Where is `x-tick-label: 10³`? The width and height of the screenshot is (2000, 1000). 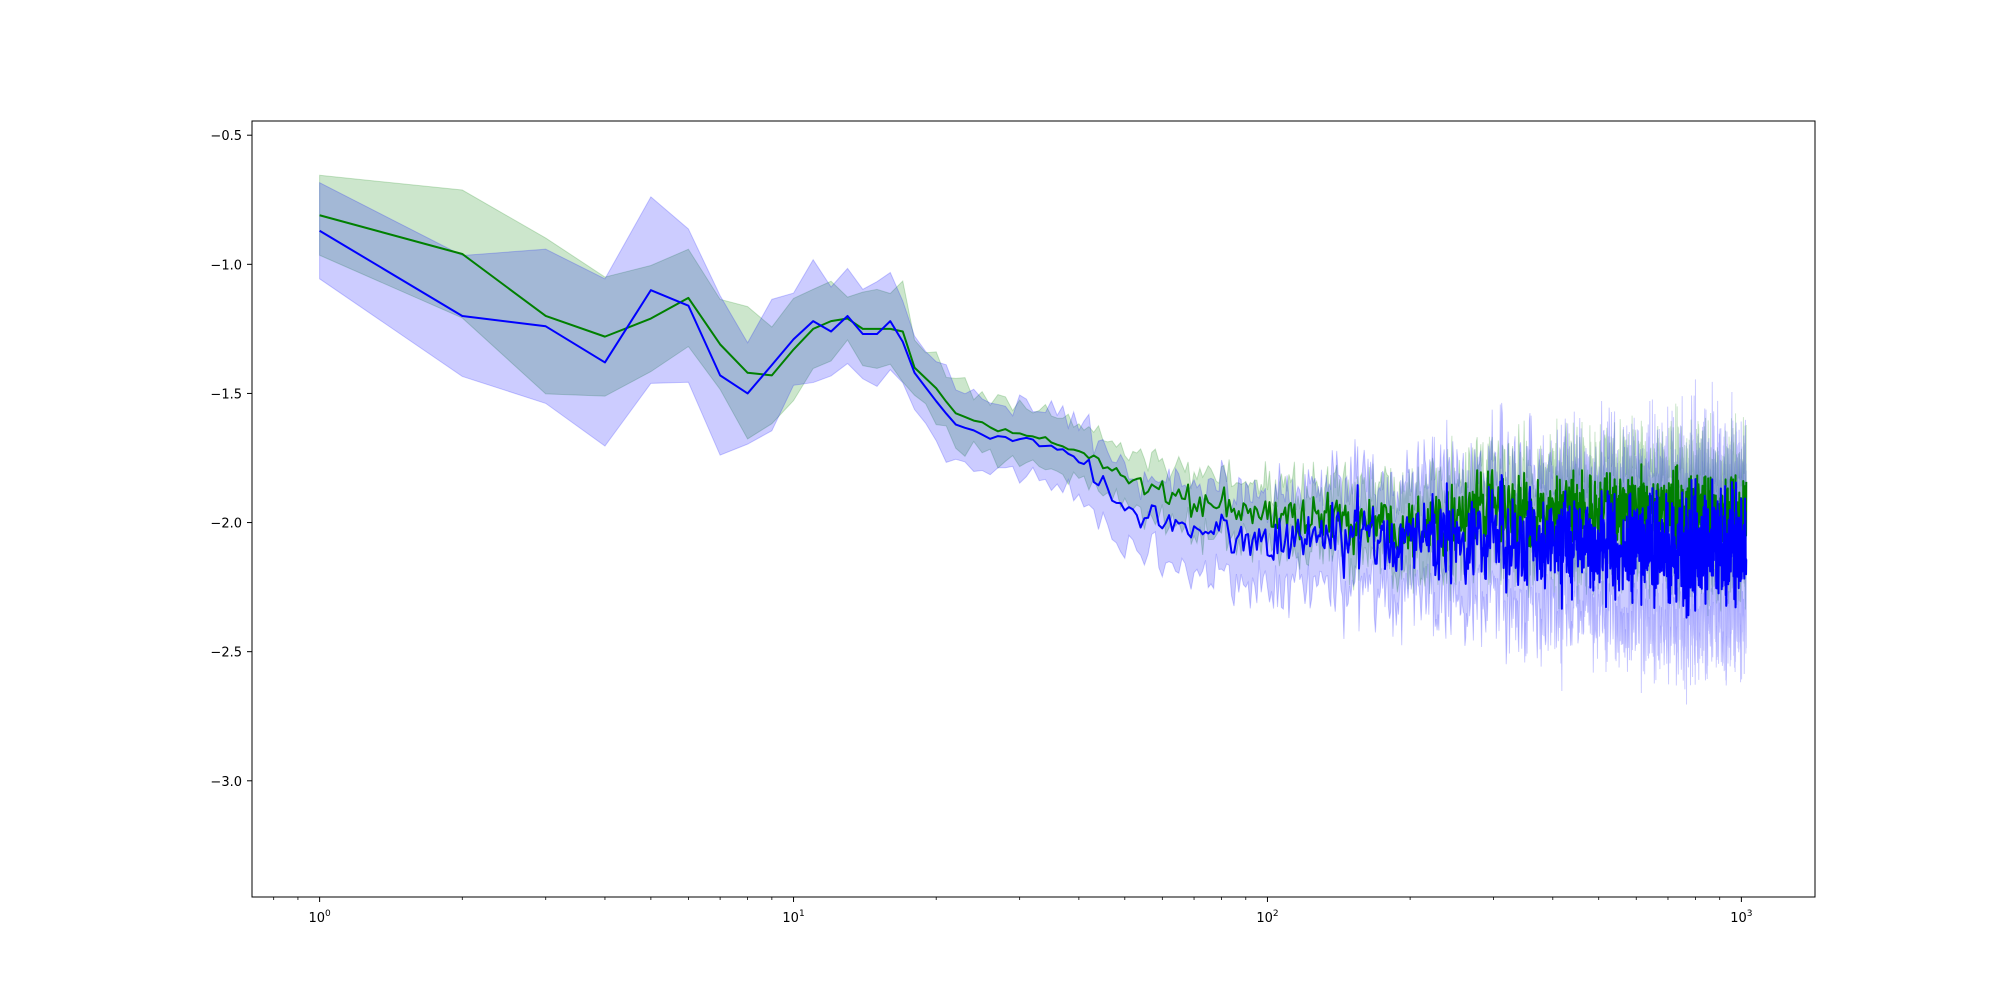 x-tick-label: 10³ is located at coordinates (1741, 917).